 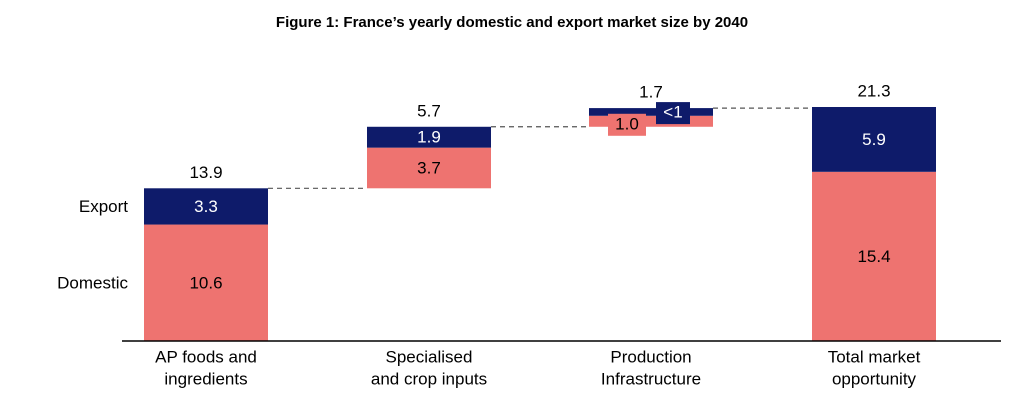 What do you see at coordinates (206, 356) in the screenshot?
I see `category-label-1-line-1: AP foods and` at bounding box center [206, 356].